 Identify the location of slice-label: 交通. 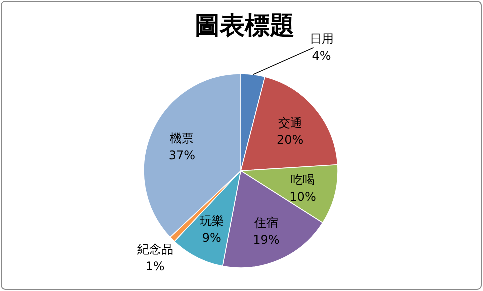
(290, 123).